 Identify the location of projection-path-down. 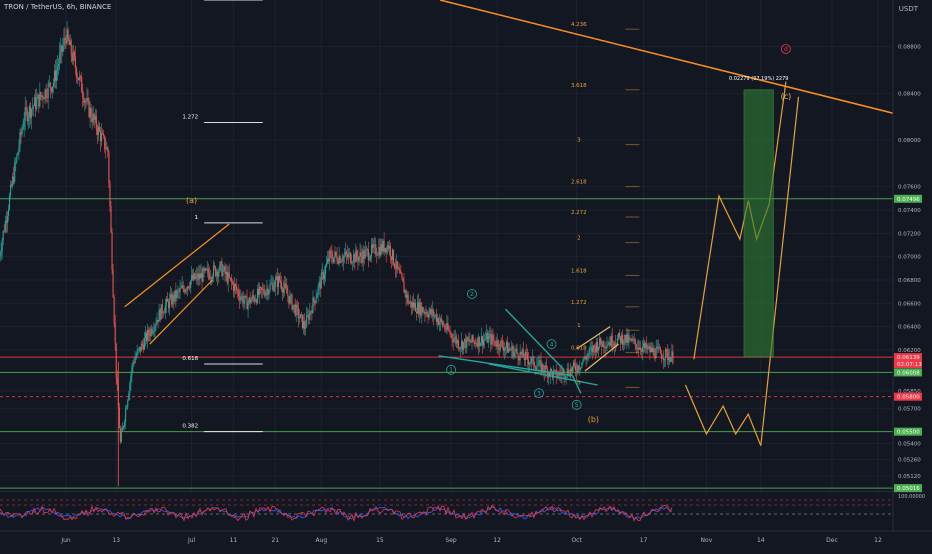
(742, 271).